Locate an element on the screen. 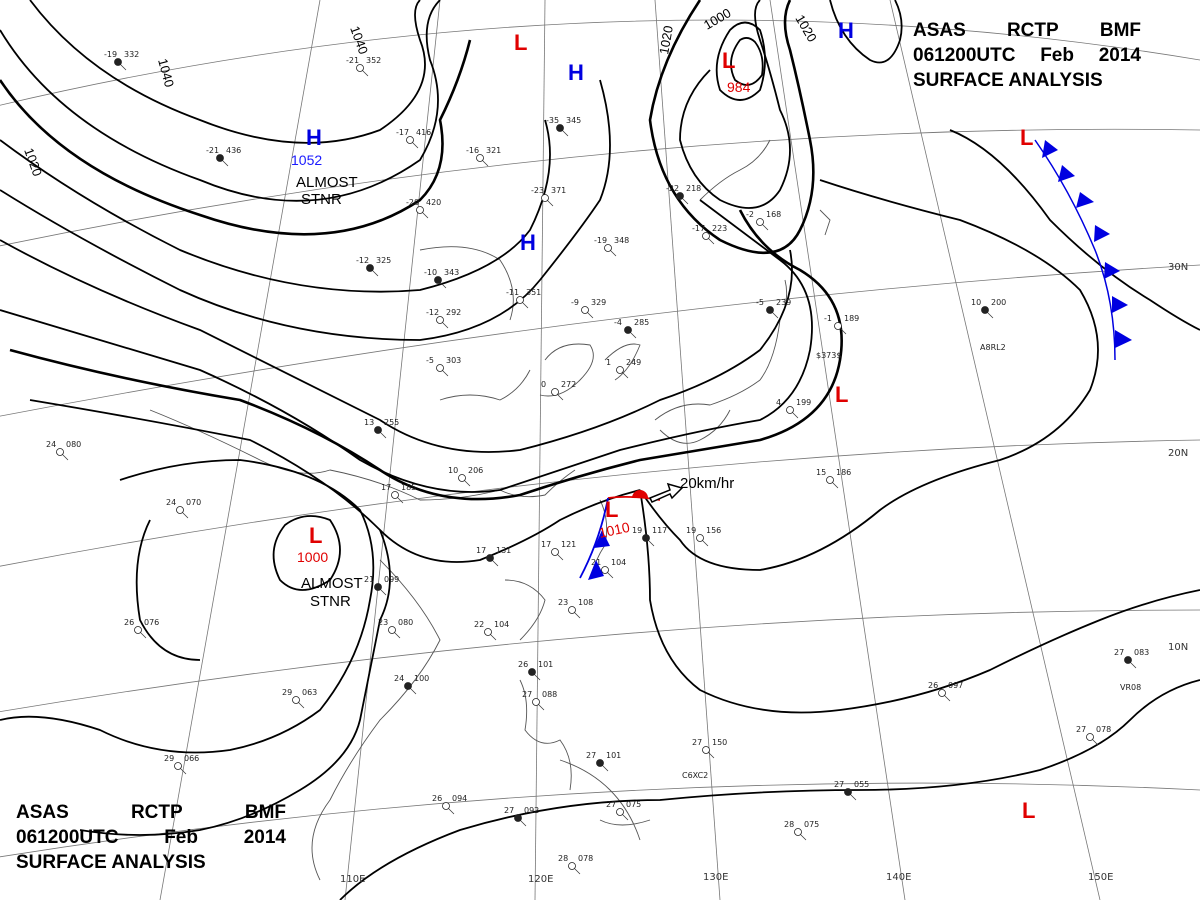 Image resolution: width=1200 pixels, height=900 pixels. station-pressure: 075 is located at coordinates (811, 824).